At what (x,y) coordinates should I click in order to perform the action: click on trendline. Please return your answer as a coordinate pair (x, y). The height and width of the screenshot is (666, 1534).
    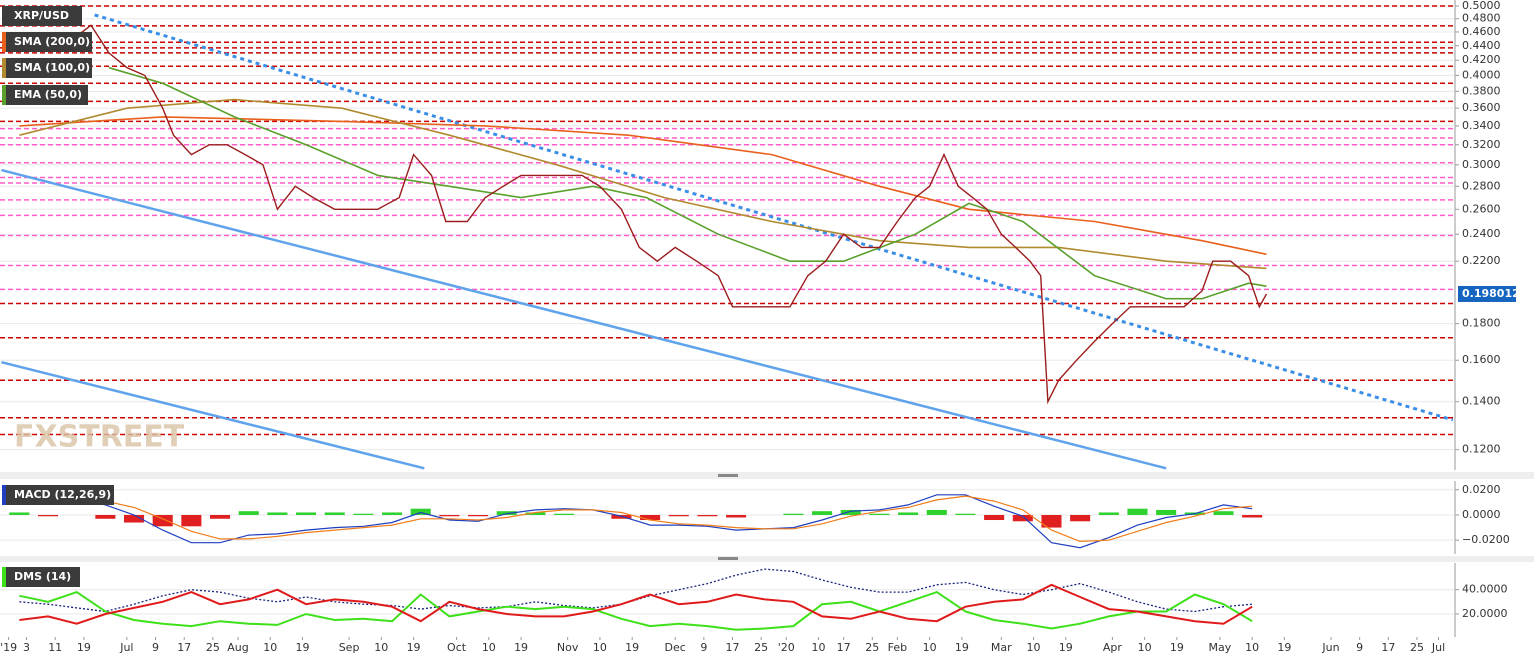
    Looking at the image, I should click on (213, 415).